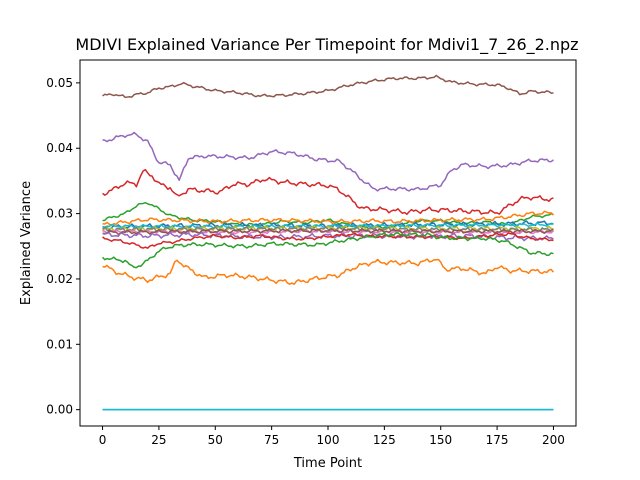 Image resolution: width=640 pixels, height=480 pixels. What do you see at coordinates (59, 279) in the screenshot?
I see `y-tick-label: 0.02` at bounding box center [59, 279].